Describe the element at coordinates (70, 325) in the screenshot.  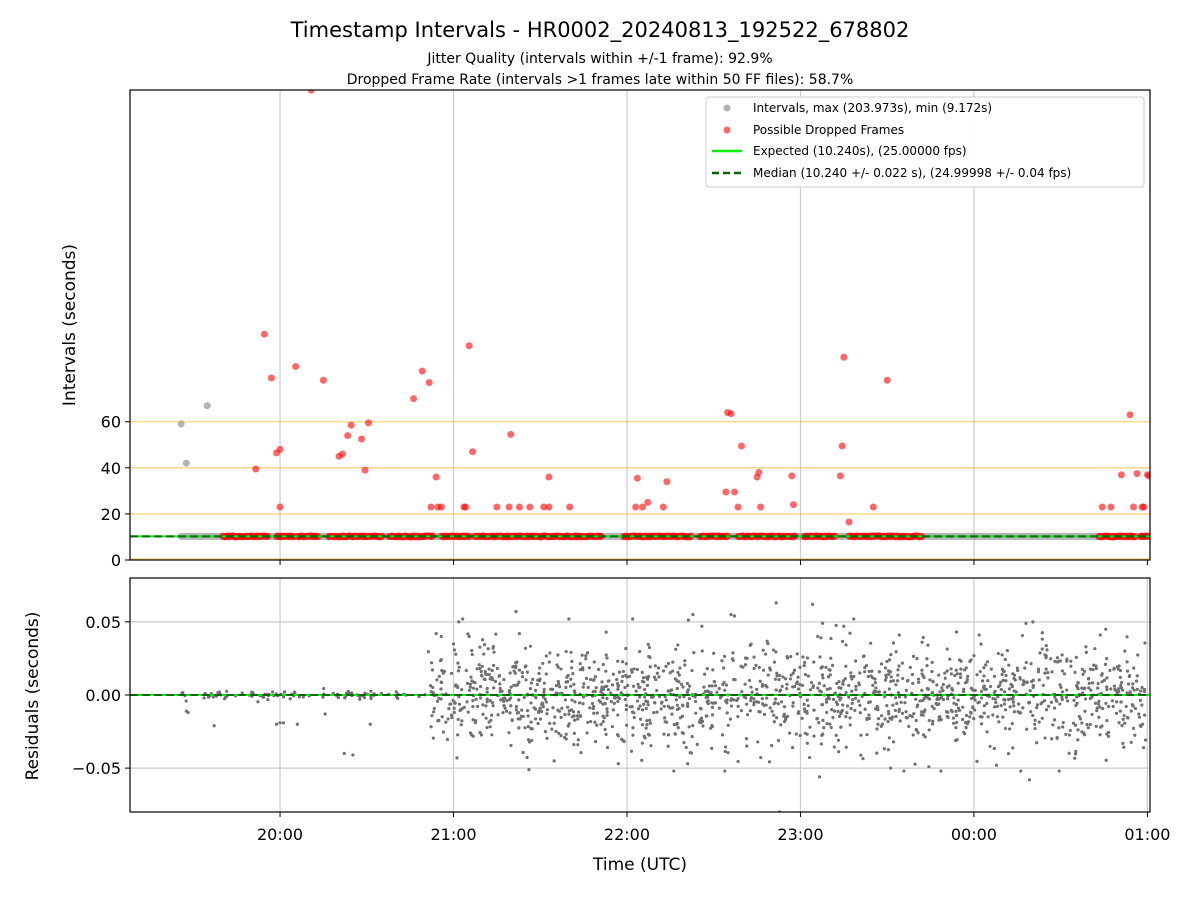
I see `top-y-axis-label: Intervals (seconds)` at that location.